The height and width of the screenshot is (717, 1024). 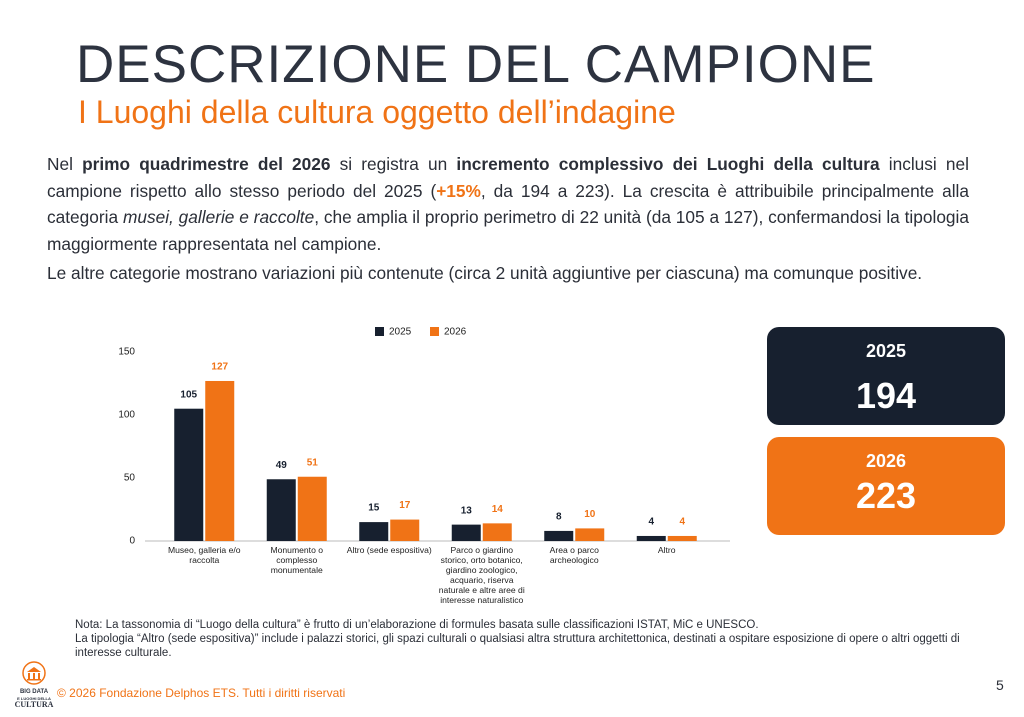 I want to click on text-run: si registra un, so click(x=393, y=164).